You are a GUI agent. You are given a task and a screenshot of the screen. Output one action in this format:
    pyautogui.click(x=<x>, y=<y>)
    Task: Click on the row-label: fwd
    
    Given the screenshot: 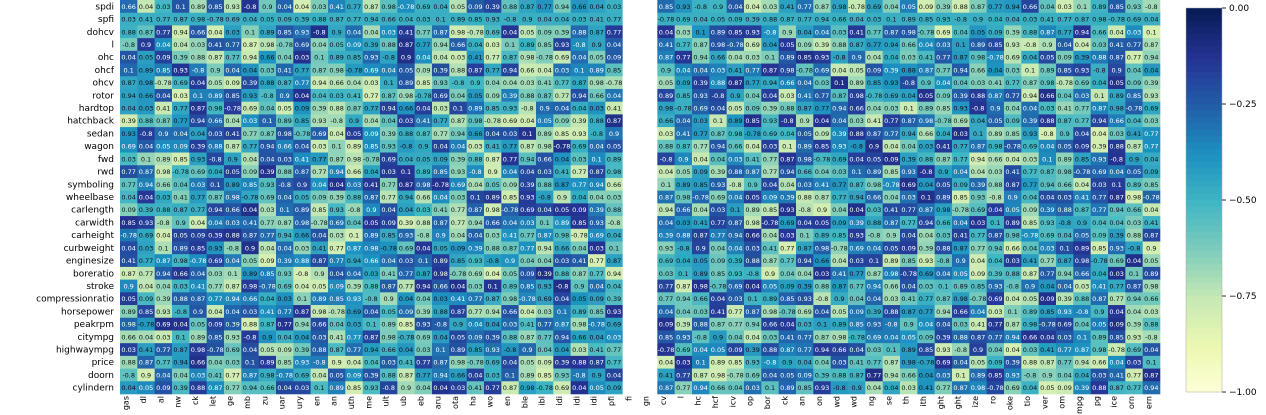 What is the action you would take?
    pyautogui.click(x=106, y=160)
    